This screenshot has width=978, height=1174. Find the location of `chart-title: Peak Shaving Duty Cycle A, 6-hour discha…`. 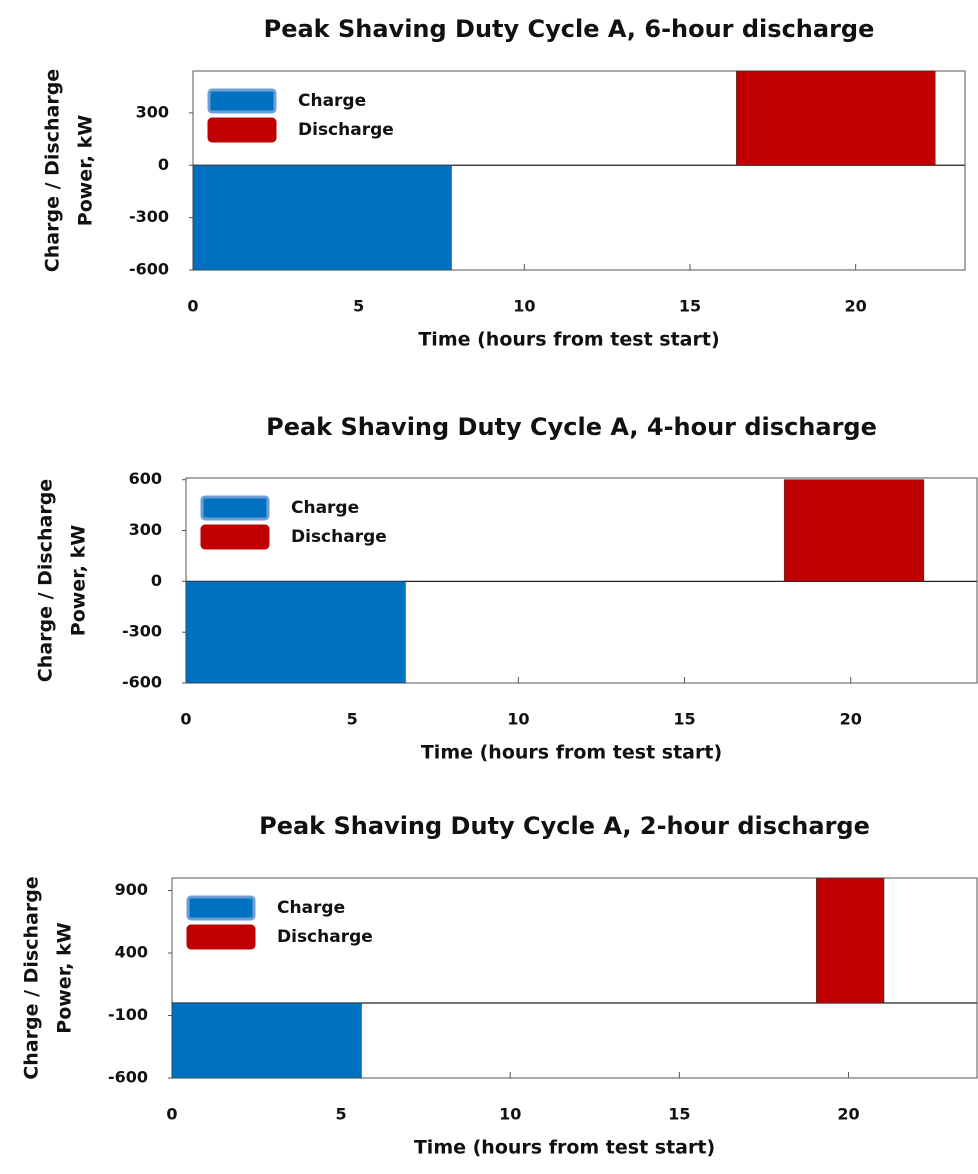

chart-title: Peak Shaving Duty Cycle A, 6-hour discha… is located at coordinates (569, 29).